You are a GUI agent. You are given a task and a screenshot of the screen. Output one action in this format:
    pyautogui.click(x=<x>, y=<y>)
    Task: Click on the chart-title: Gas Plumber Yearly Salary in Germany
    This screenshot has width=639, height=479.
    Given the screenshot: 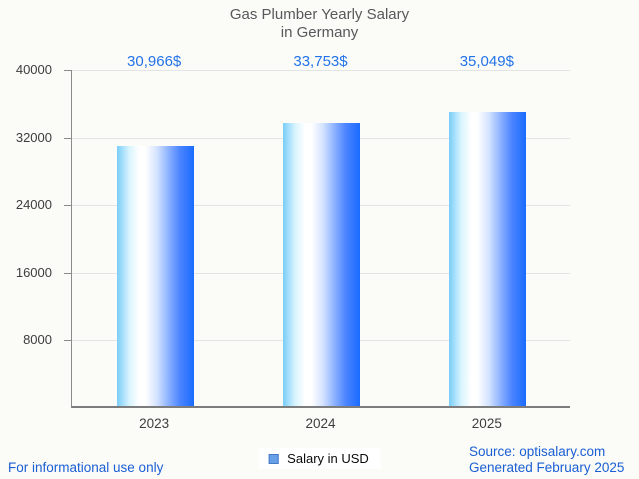 What is the action you would take?
    pyautogui.click(x=319, y=23)
    